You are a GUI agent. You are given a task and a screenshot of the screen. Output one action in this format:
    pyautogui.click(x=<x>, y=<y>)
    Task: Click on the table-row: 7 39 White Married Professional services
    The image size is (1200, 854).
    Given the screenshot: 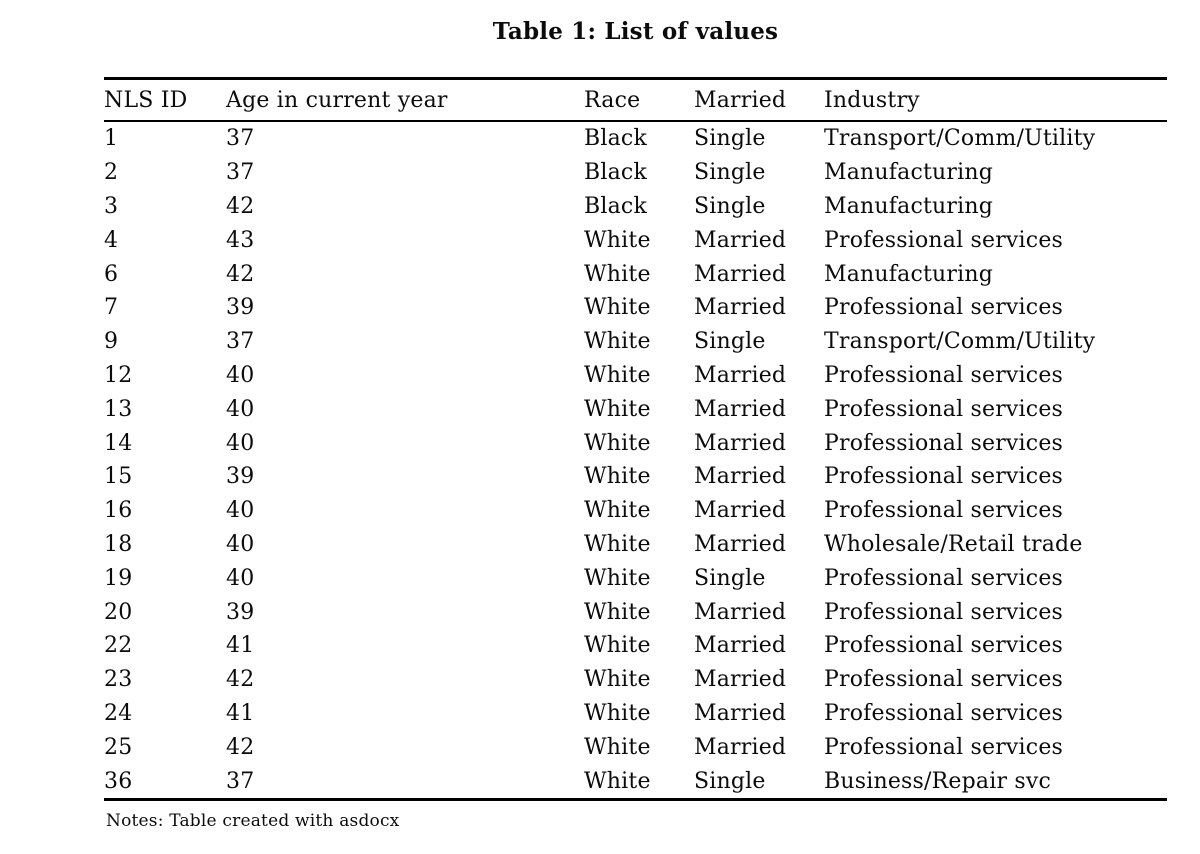 What is the action you would take?
    pyautogui.click(x=635, y=308)
    